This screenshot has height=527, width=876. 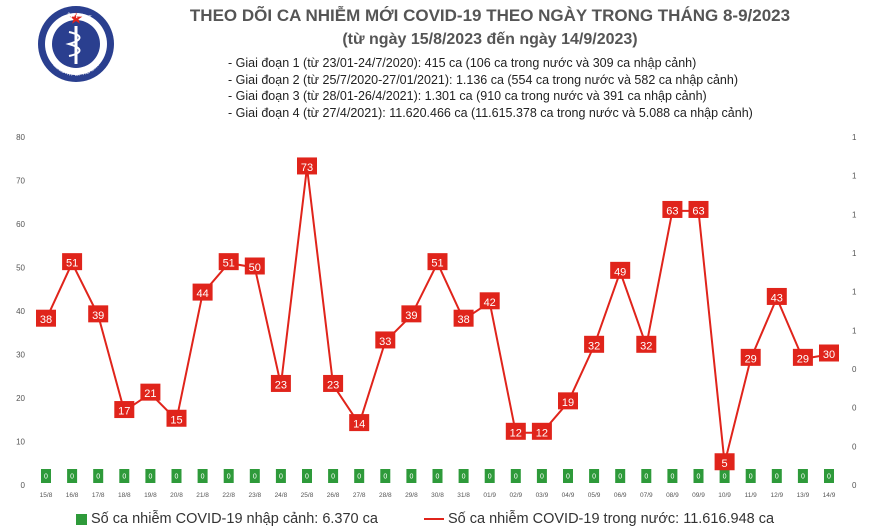 I want to click on x-tick-label: 06/9, so click(x=620, y=495).